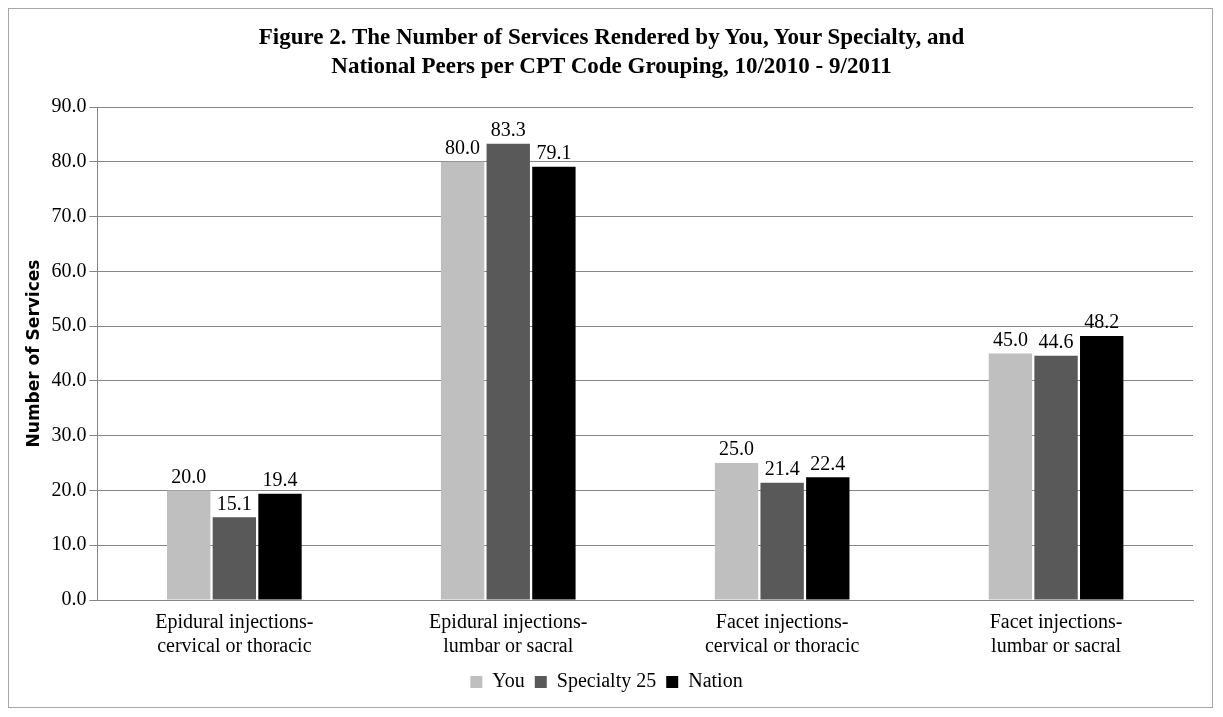 The height and width of the screenshot is (717, 1223). Describe the element at coordinates (32, 353) in the screenshot. I see `y-axis-title: Number of Services` at that location.